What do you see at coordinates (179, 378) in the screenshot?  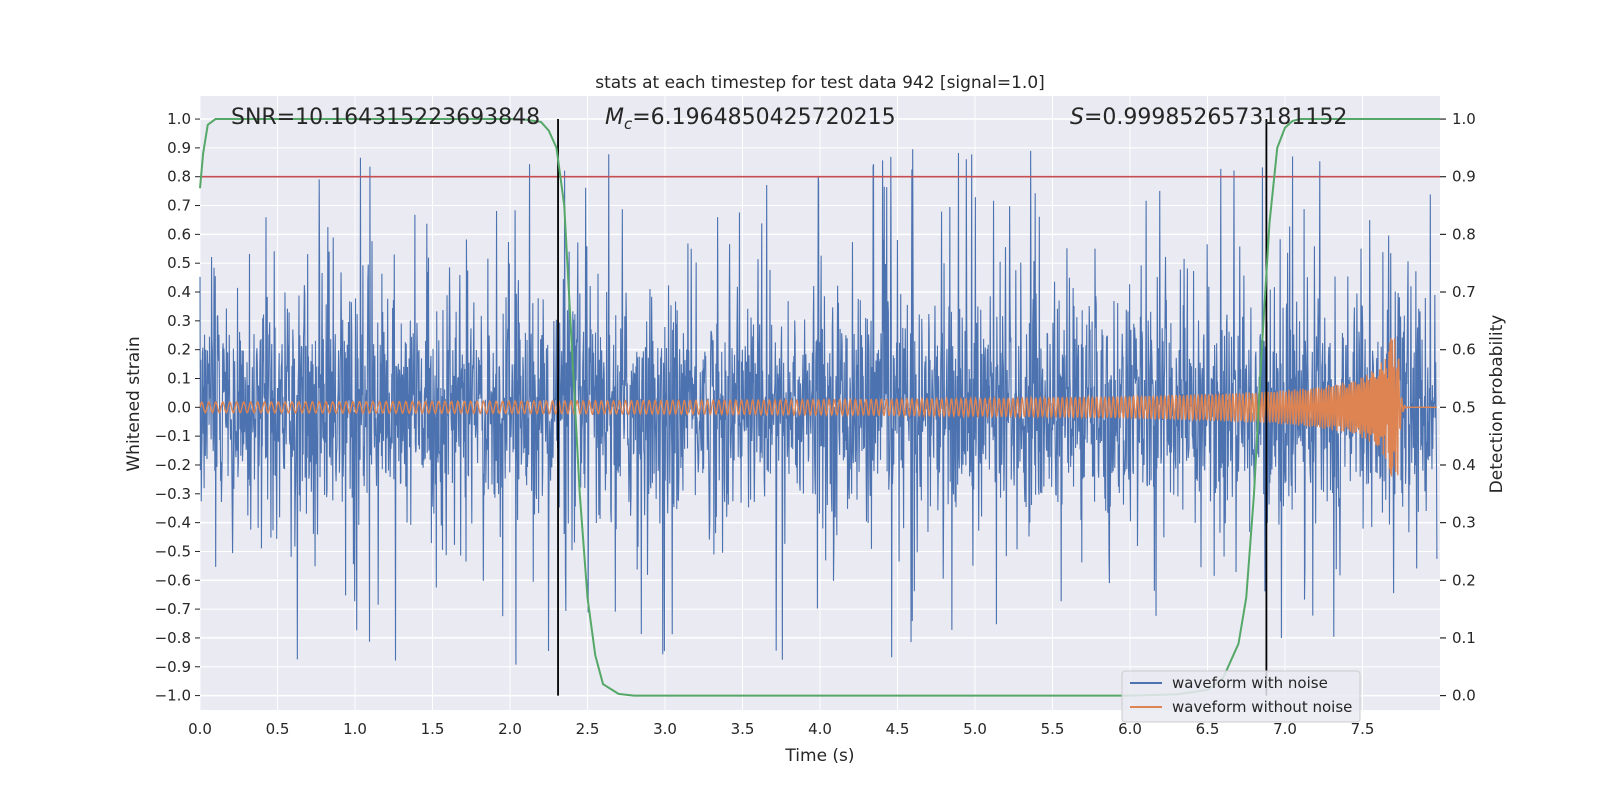 I see `y-left-tick-label: 0.1` at bounding box center [179, 378].